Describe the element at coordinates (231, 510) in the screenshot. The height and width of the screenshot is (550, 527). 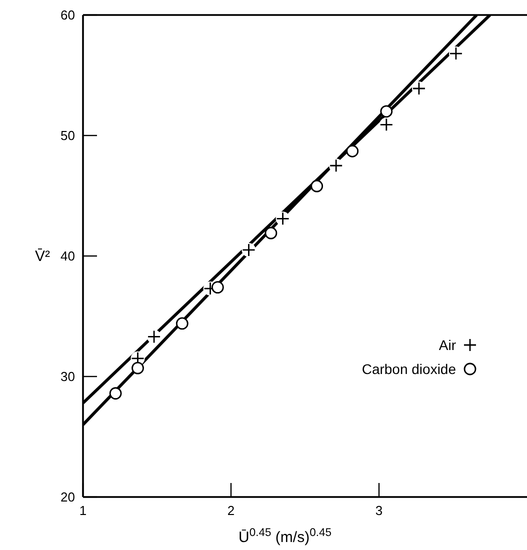
I see `x-tick-label: 2` at that location.